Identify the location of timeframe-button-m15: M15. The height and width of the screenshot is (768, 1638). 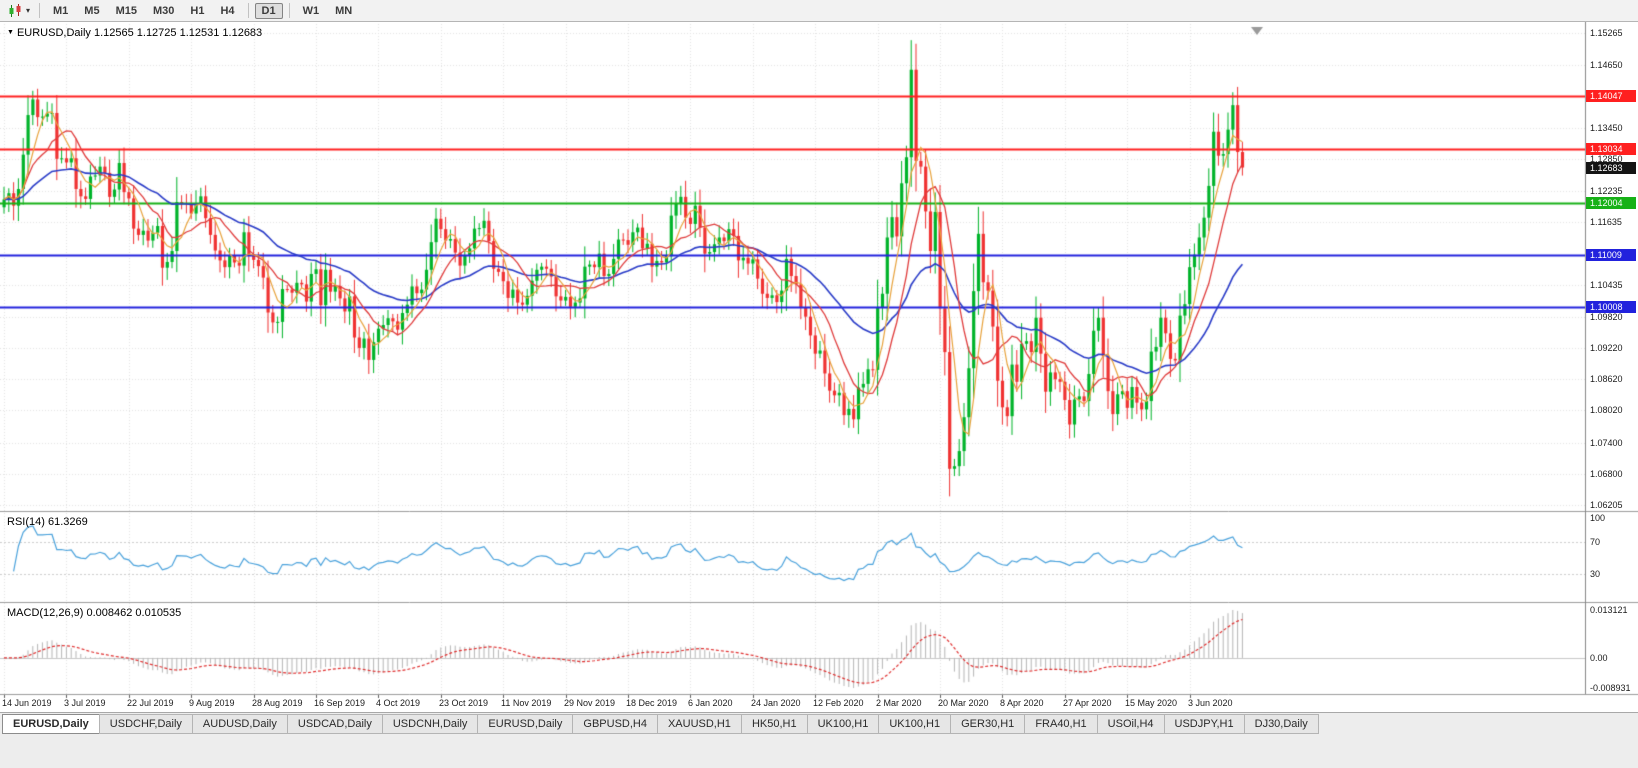
(126, 10).